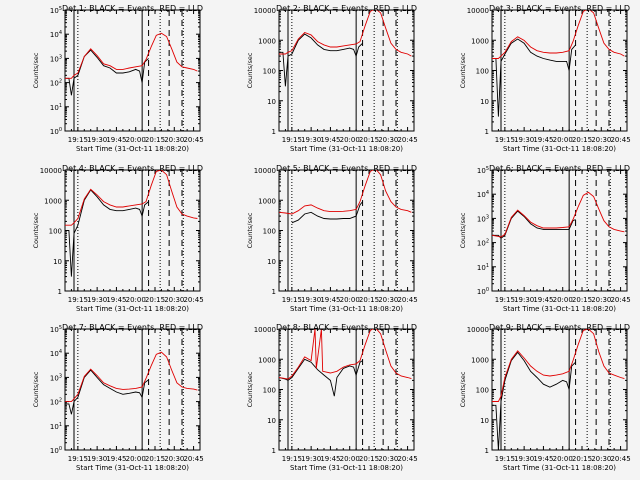 Image resolution: width=640 pixels, height=480 pixels. What do you see at coordinates (132, 8) in the screenshot?
I see `plot-title: Det 1: BLACK = Events, RED = LLD` at bounding box center [132, 8].